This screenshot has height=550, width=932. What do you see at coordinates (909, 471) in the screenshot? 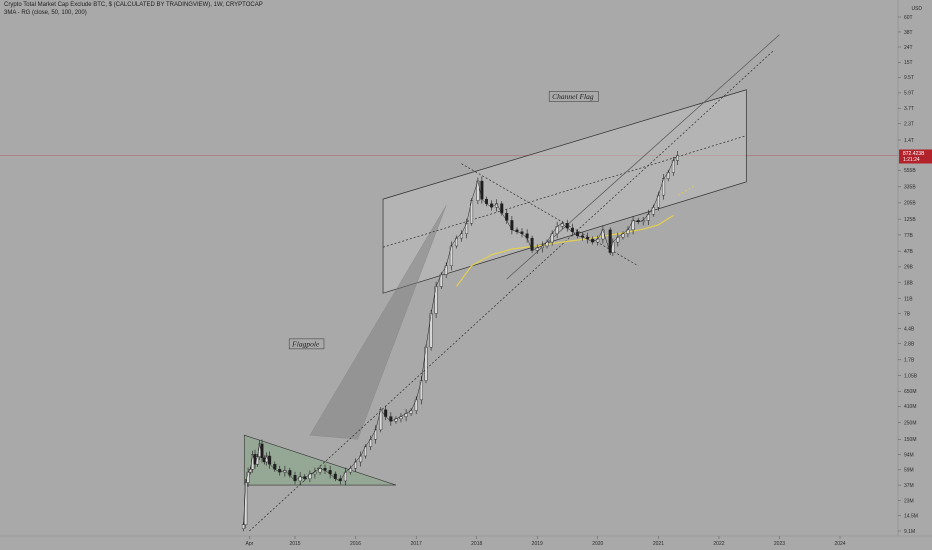
I see `y-tick-label: 59M` at bounding box center [909, 471].